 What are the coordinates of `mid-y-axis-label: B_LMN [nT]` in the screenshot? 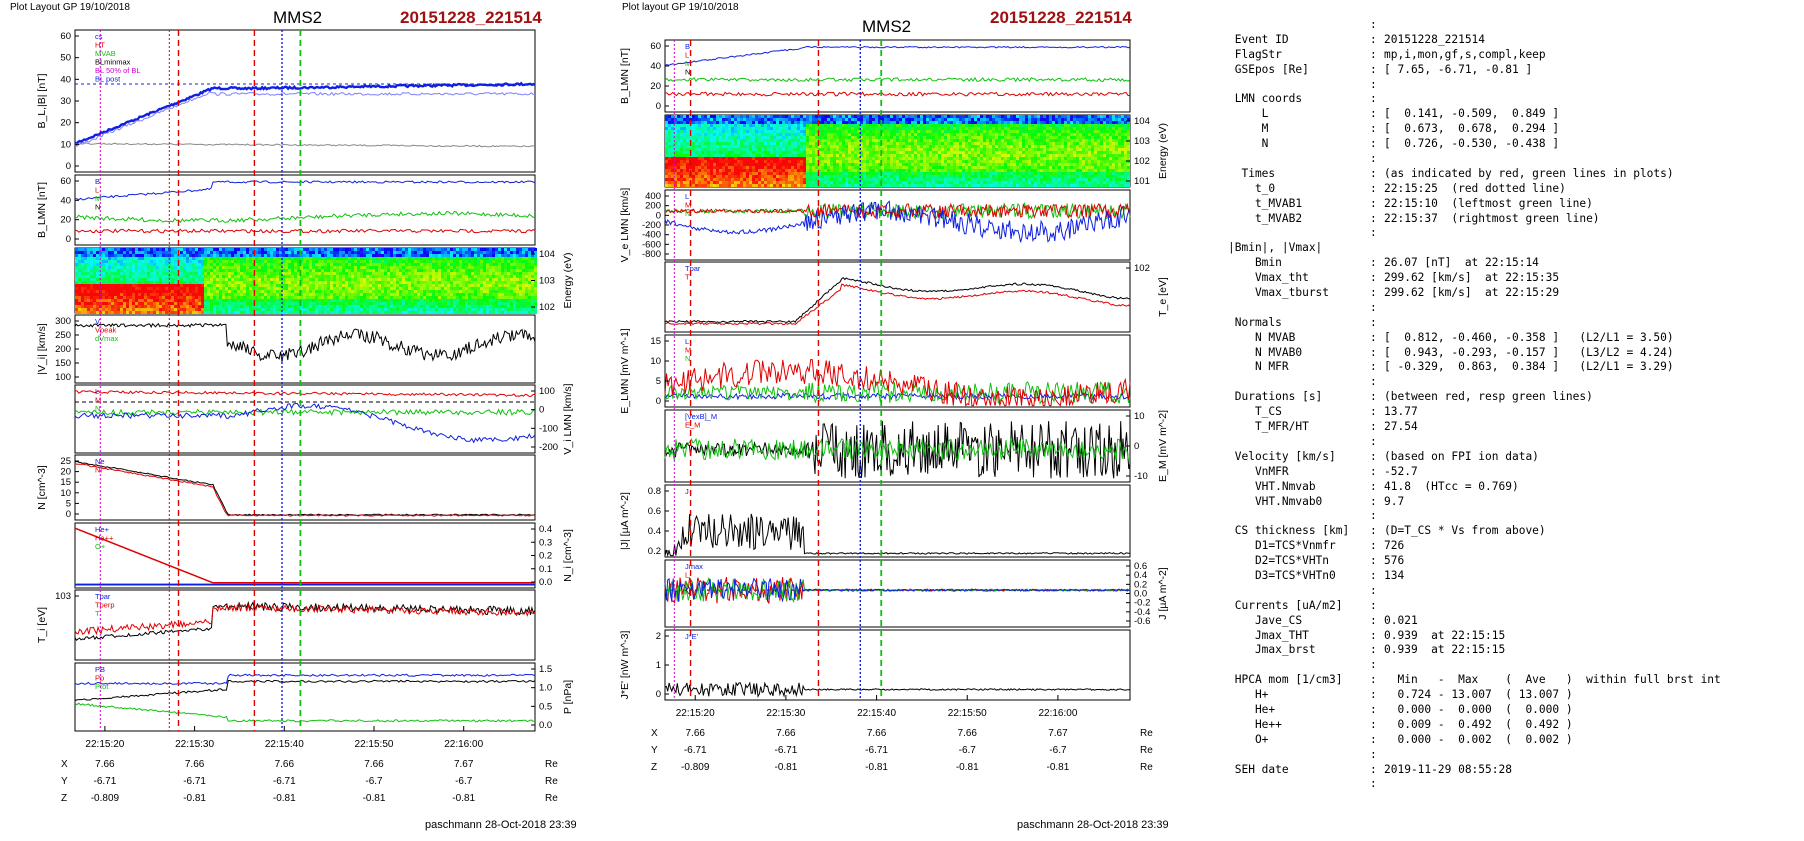 It's located at (625, 76).